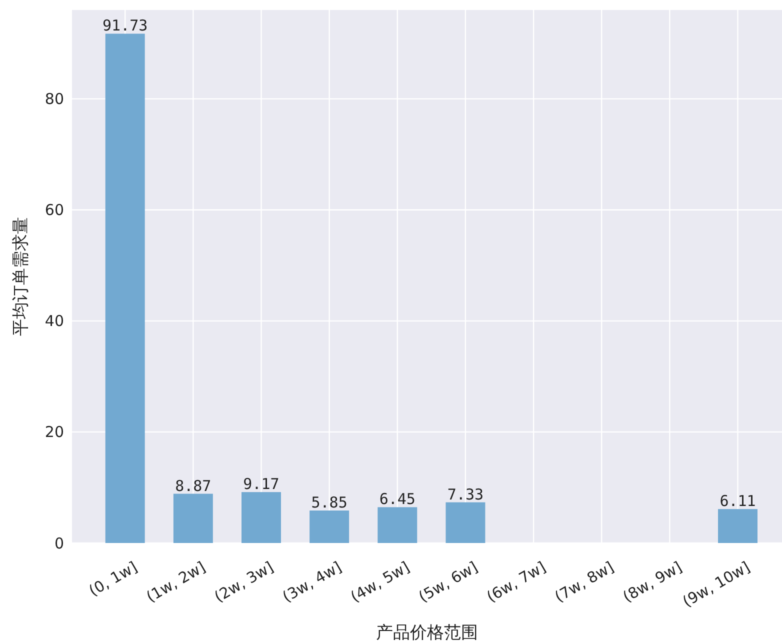 The height and width of the screenshot is (644, 782). I want to click on data-label: 6.45, so click(397, 499).